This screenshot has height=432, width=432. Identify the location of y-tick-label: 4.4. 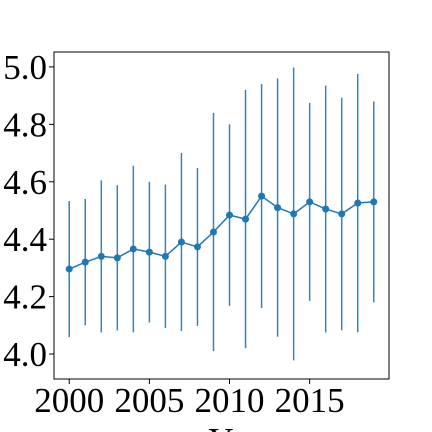
(25, 239).